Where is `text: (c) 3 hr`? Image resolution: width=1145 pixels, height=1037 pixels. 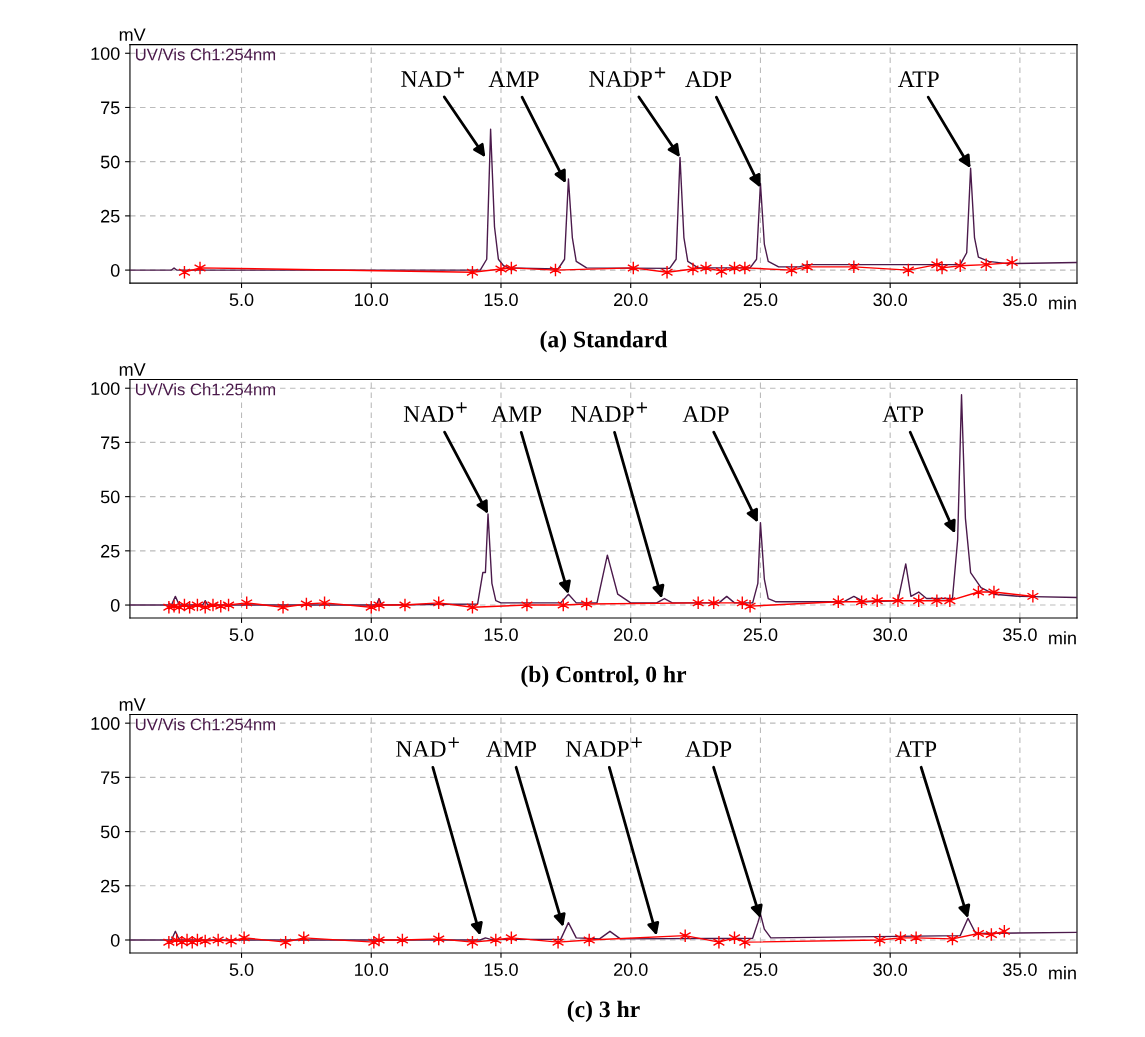 text: (c) 3 hr is located at coordinates (603, 1011).